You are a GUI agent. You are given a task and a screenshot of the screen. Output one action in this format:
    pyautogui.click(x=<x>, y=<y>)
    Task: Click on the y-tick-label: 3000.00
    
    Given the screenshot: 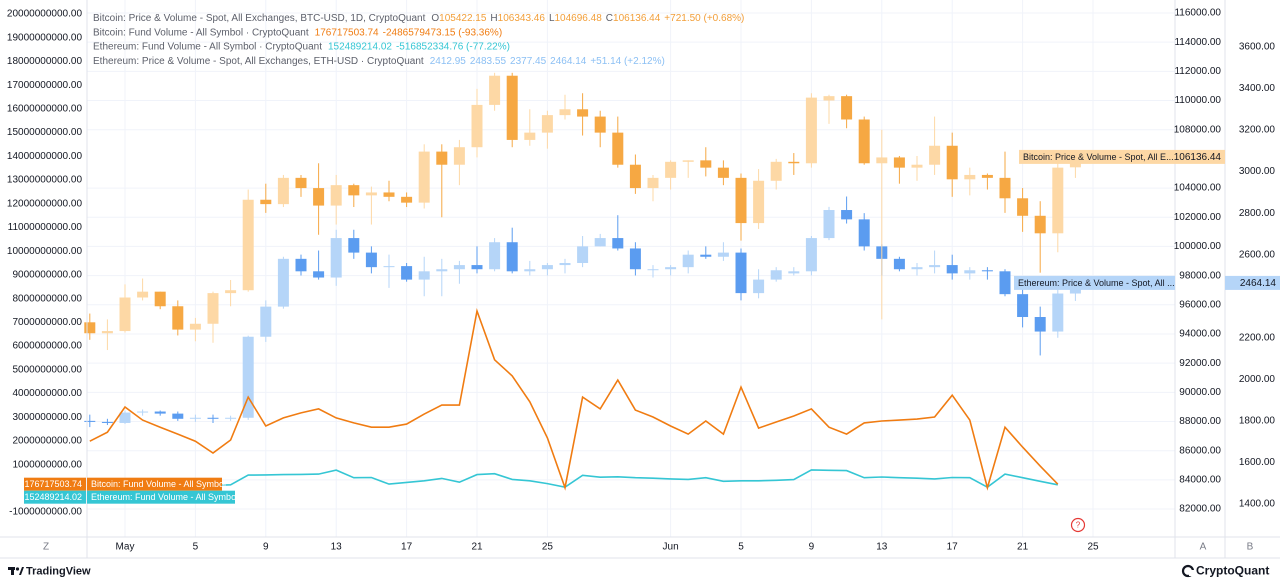 What is the action you would take?
    pyautogui.click(x=1257, y=171)
    